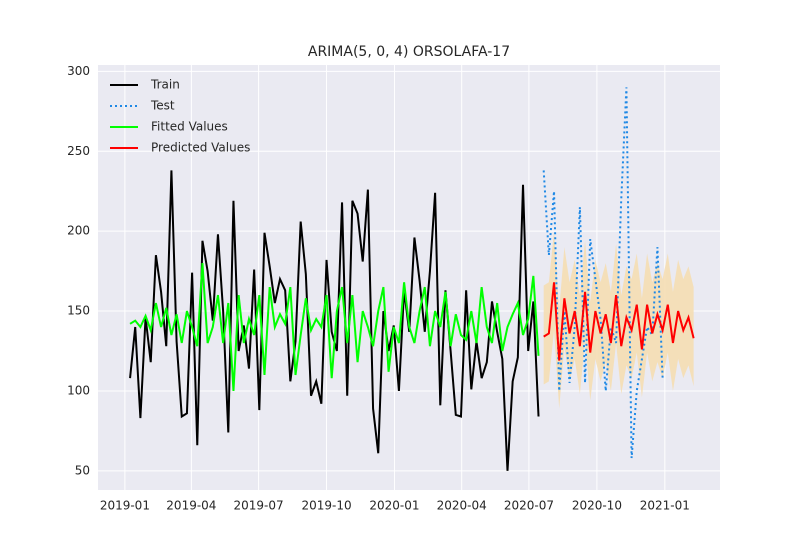  Describe the element at coordinates (78, 231) in the screenshot. I see `y-tick-label: 200` at that location.